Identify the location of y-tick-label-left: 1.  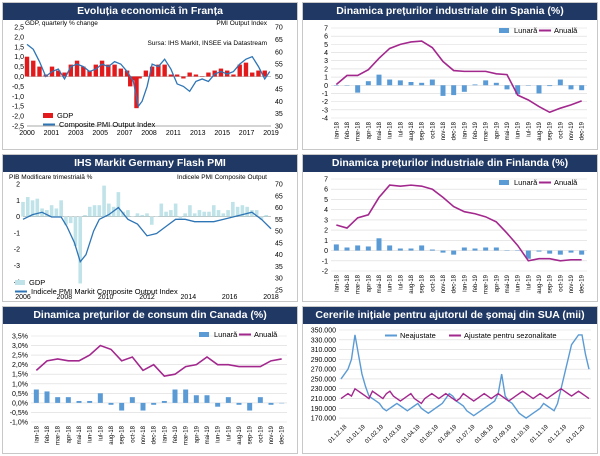
(18, 201).